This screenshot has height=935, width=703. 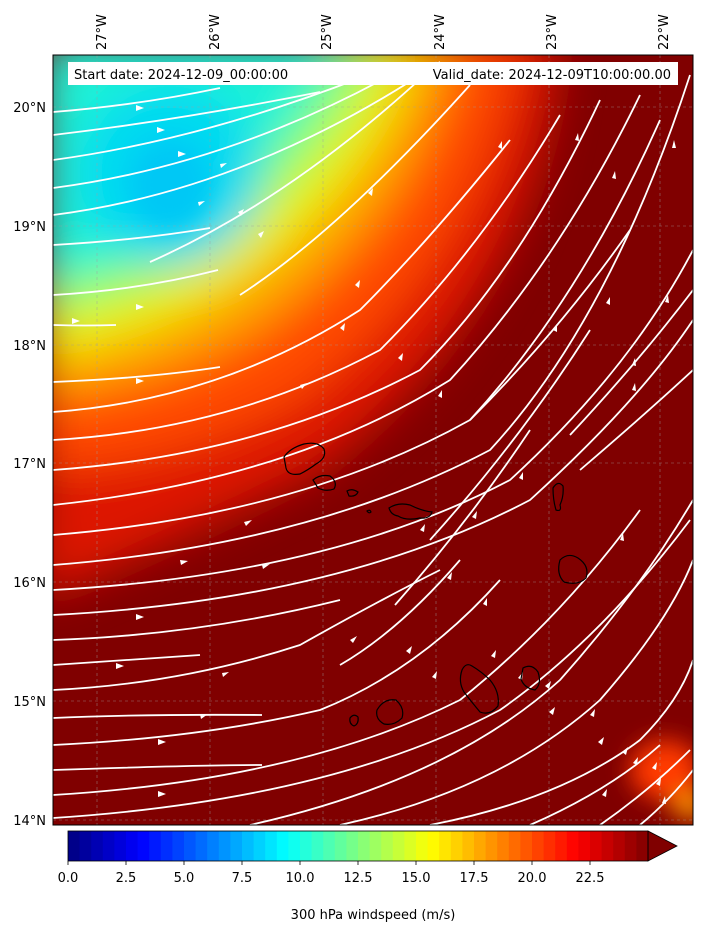 I want to click on coastlines, so click(x=435, y=584).